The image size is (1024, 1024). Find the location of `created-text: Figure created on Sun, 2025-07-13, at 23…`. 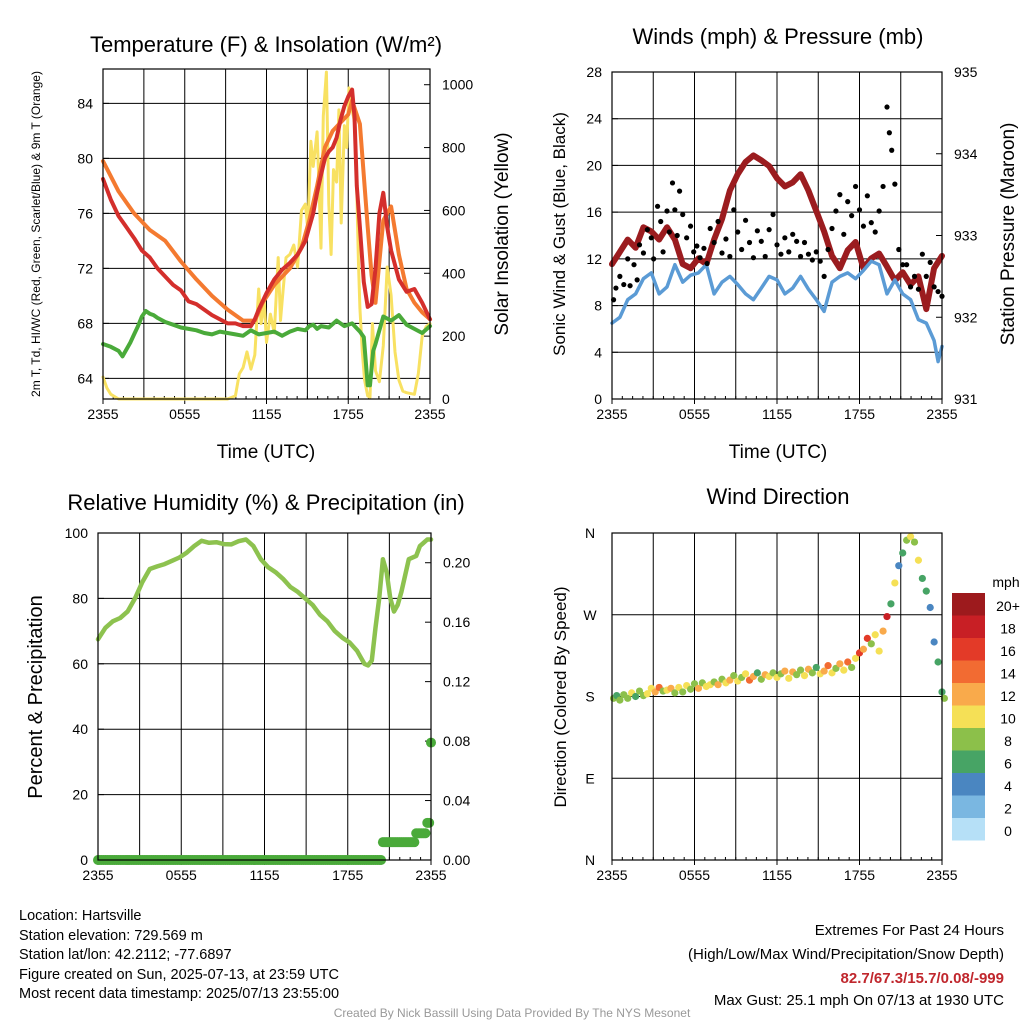

created-text: Figure created on Sun, 2025-07-13, at 23… is located at coordinates (179, 974).